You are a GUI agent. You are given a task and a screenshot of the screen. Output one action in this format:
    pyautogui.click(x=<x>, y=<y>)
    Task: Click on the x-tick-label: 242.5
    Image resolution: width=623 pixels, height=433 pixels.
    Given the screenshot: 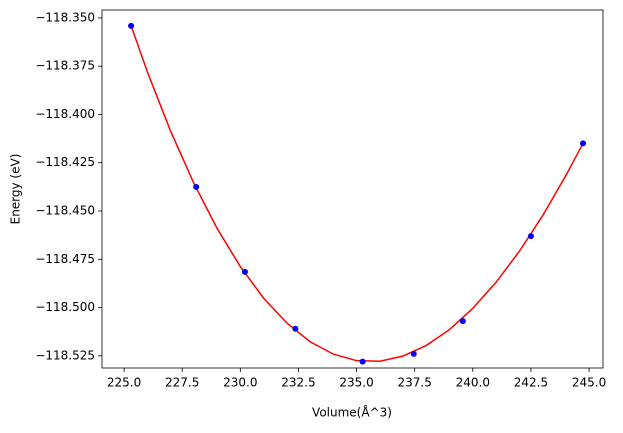 What is the action you would take?
    pyautogui.click(x=531, y=383)
    